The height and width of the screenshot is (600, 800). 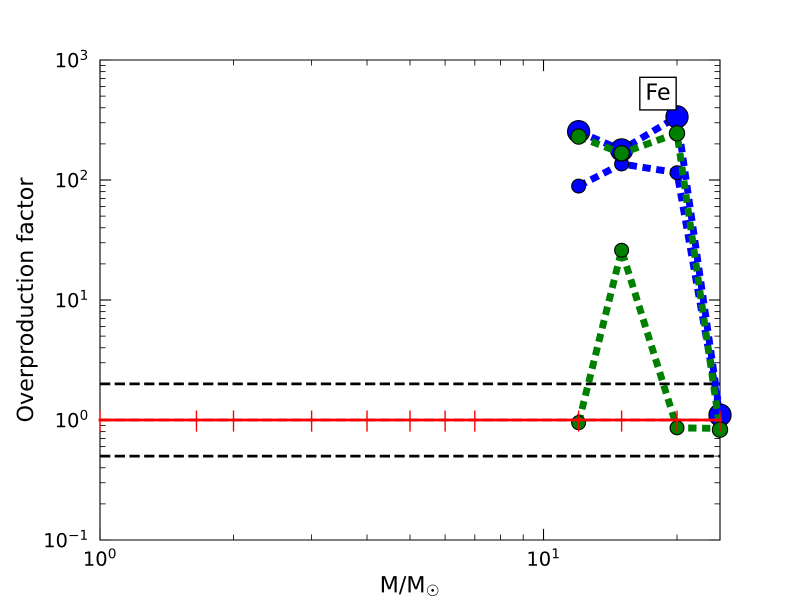 What do you see at coordinates (66, 539) in the screenshot?
I see `y-tick-label: 10$^{−1}$` at bounding box center [66, 539].